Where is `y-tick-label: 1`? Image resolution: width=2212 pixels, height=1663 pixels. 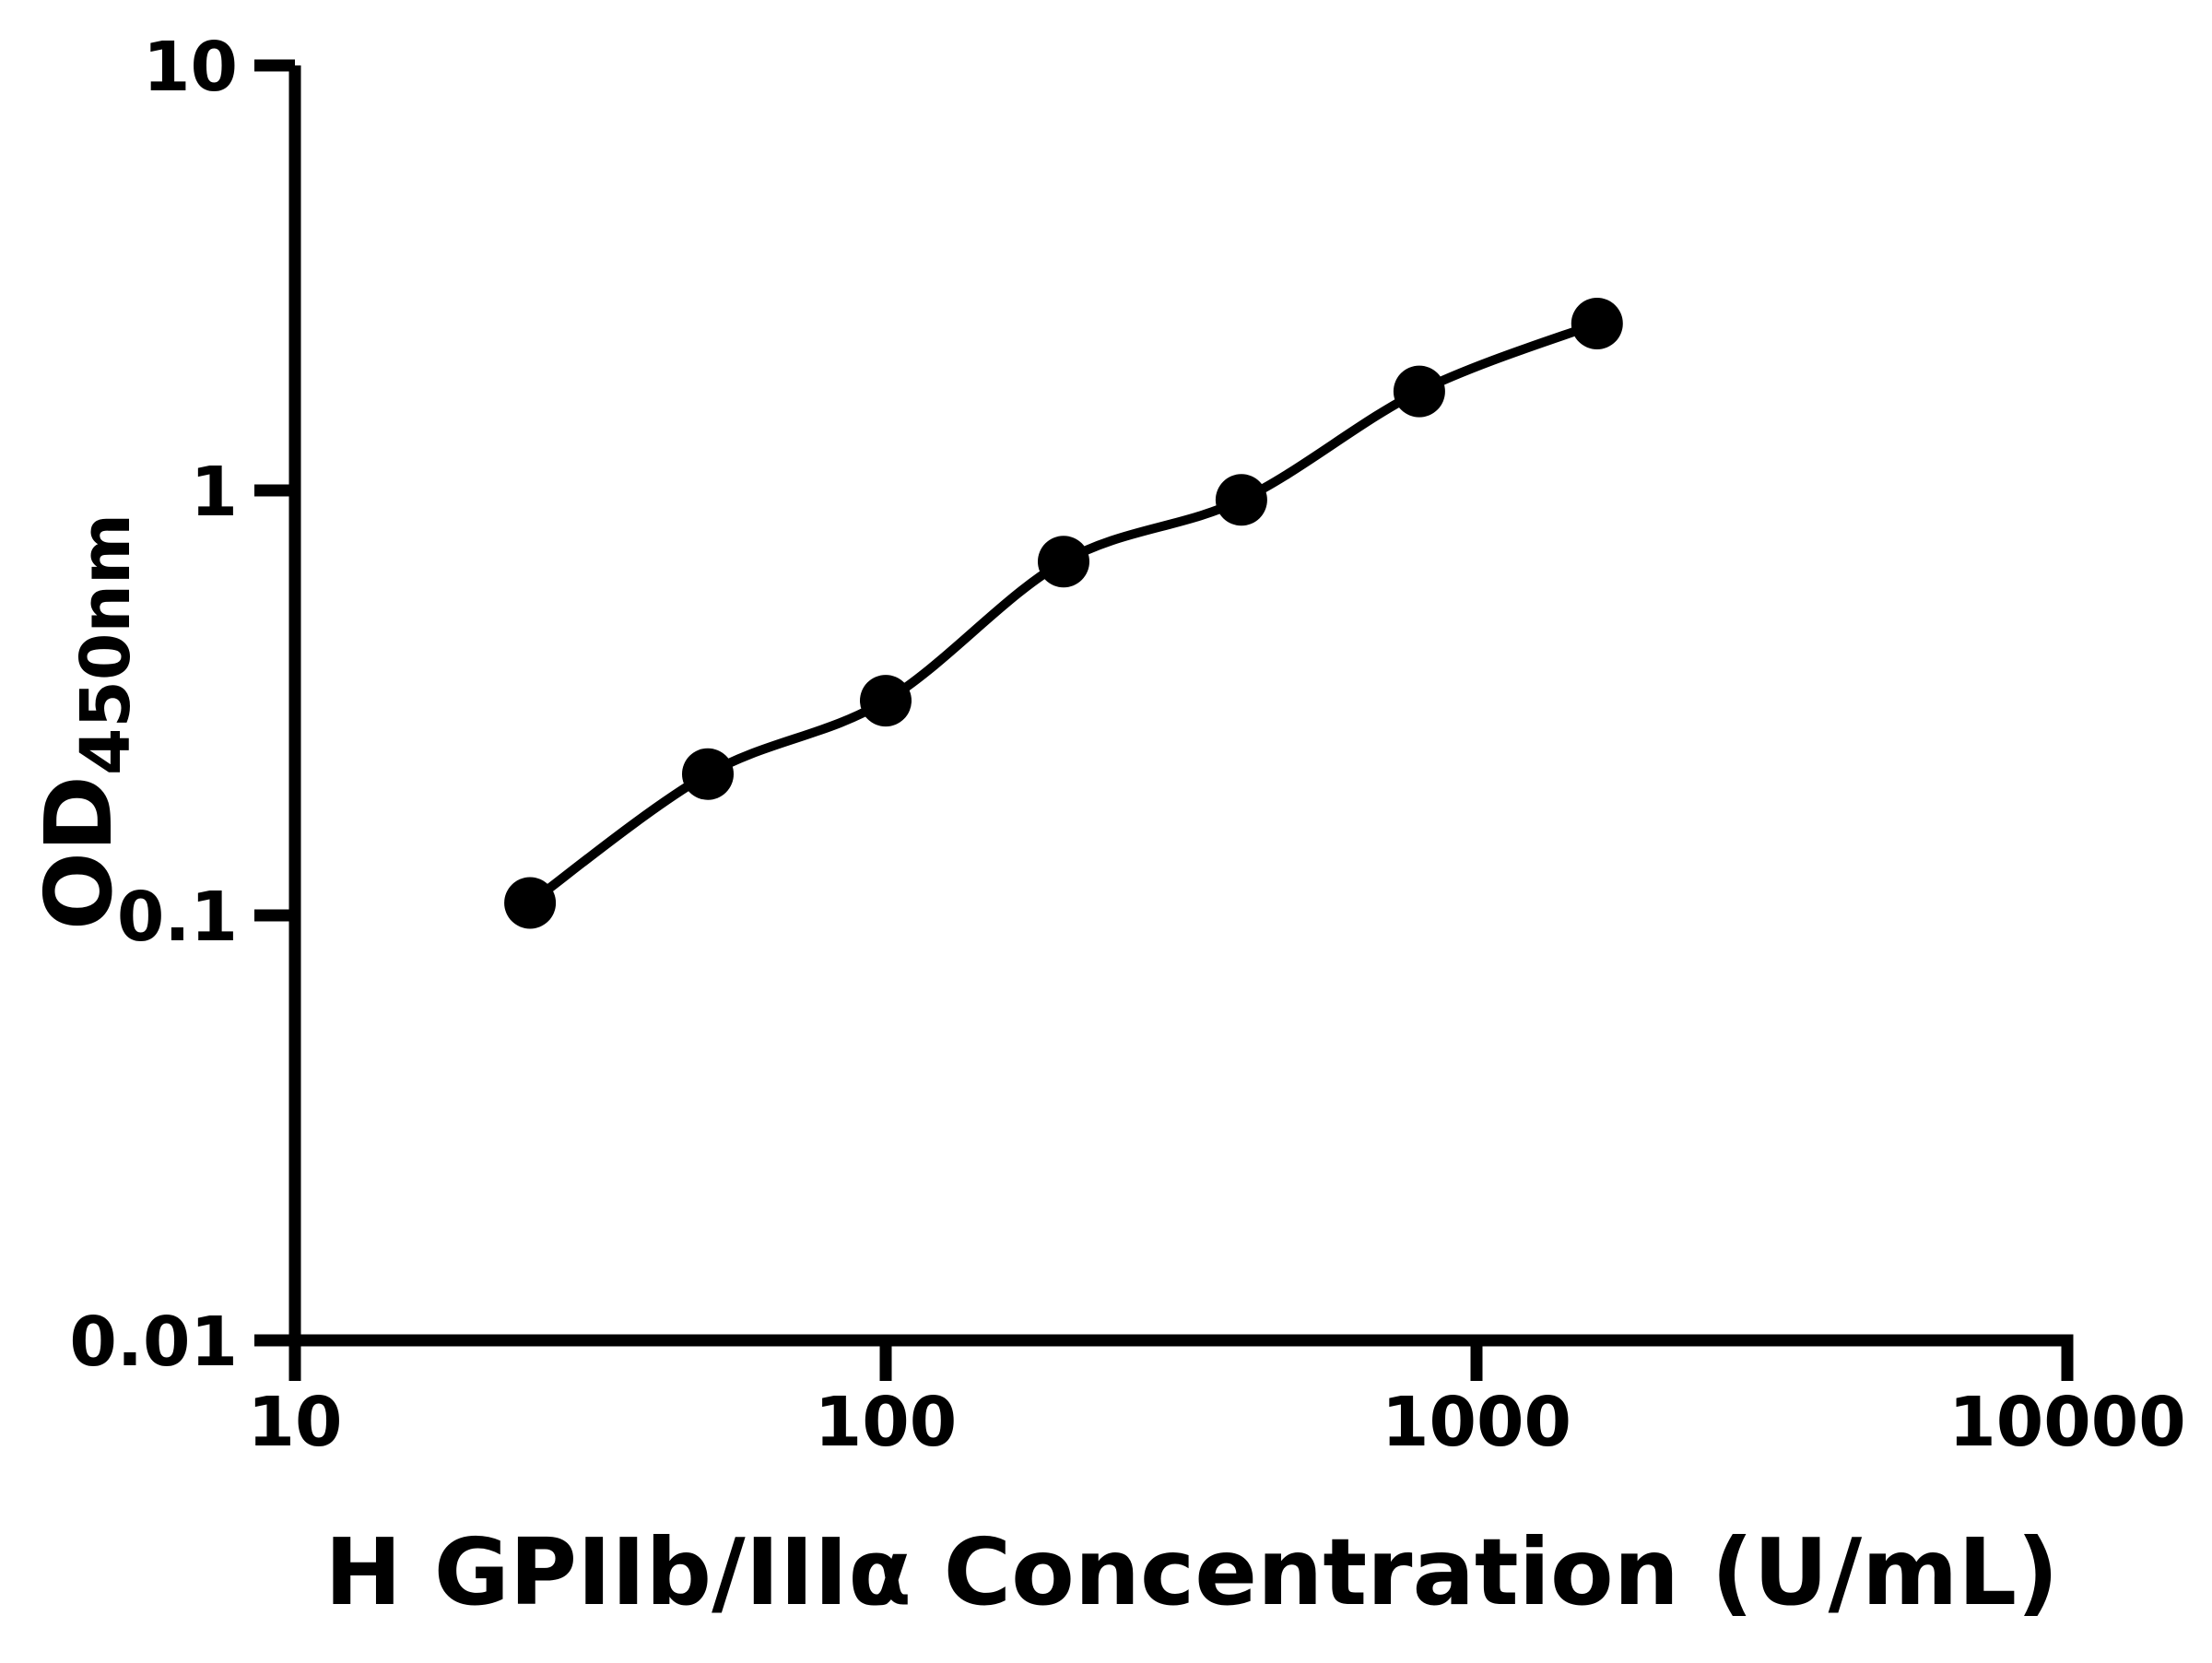
y-tick-label: 1 is located at coordinates (215, 492).